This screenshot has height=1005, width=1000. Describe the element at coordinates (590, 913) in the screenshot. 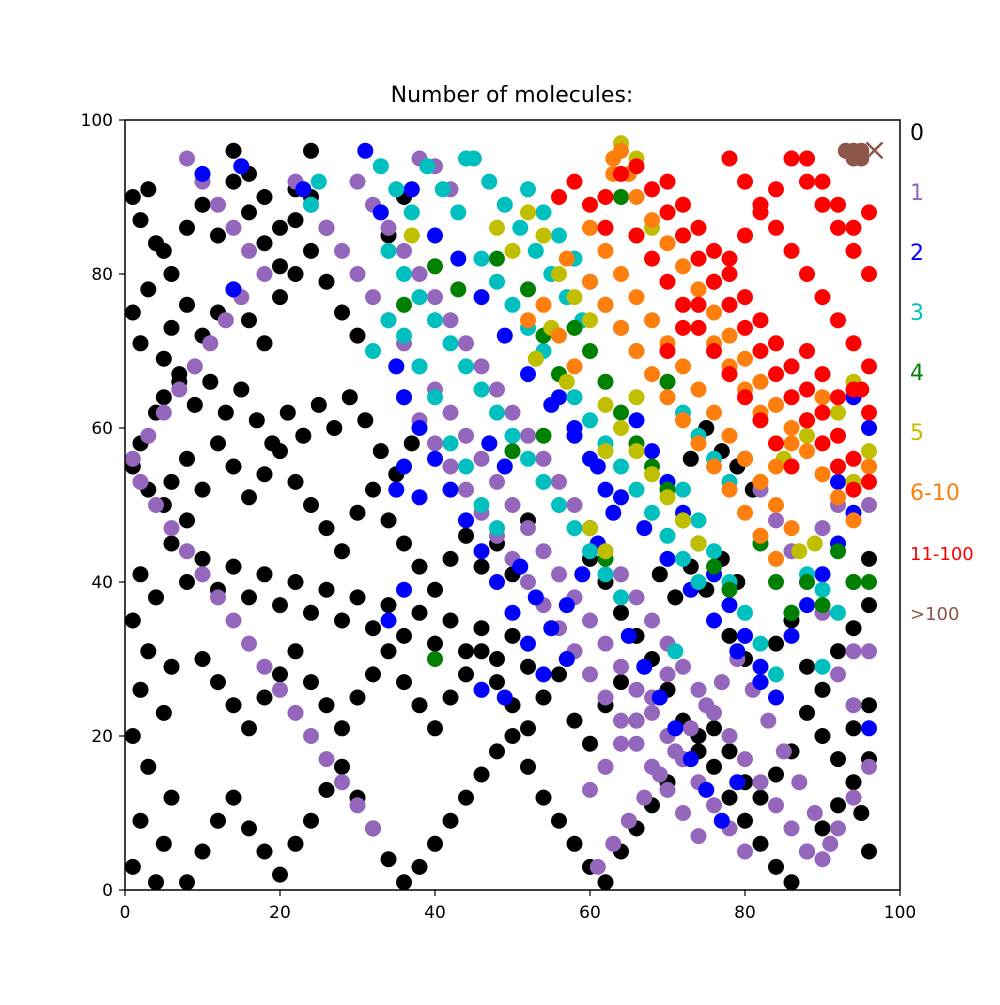

I see `x-tick-label: 60` at that location.